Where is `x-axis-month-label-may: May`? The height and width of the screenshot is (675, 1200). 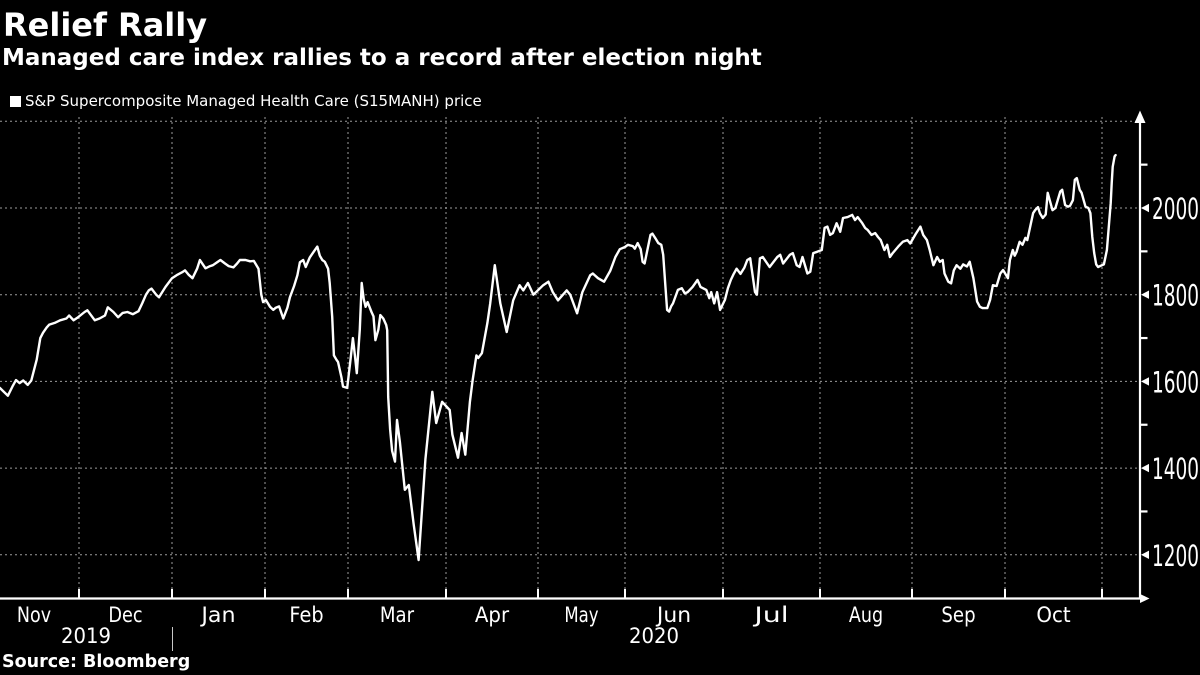
x-axis-month-label-may: May is located at coordinates (581, 615).